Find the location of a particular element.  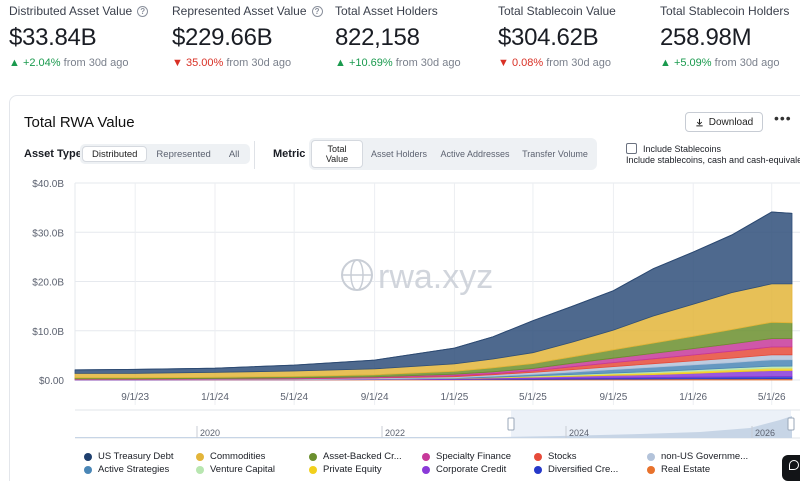

legend-item: Venture Capital is located at coordinates (235, 469).